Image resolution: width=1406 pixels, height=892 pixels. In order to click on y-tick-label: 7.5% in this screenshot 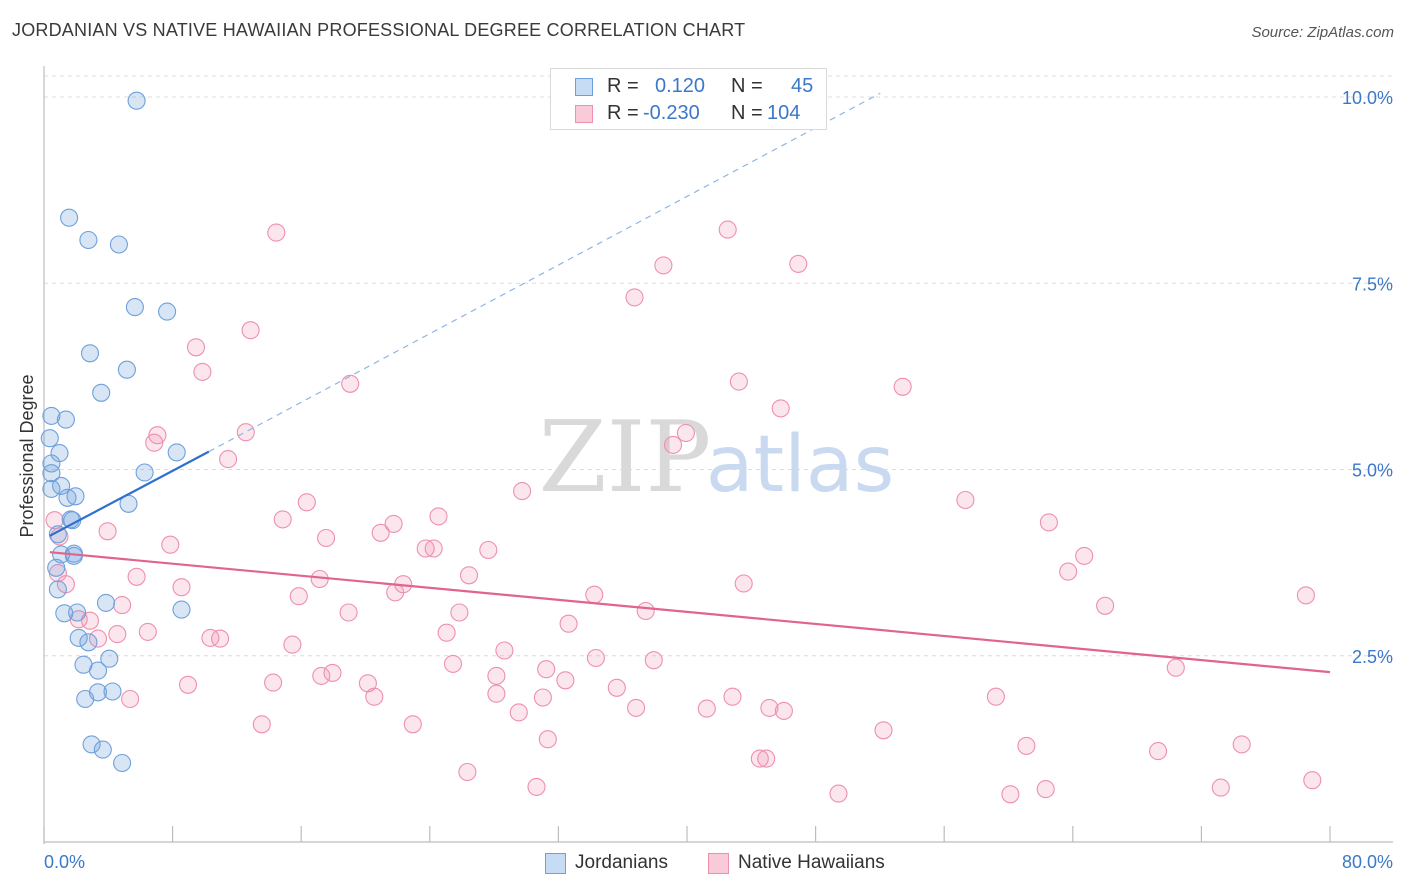, I will do `click(1372, 284)`.